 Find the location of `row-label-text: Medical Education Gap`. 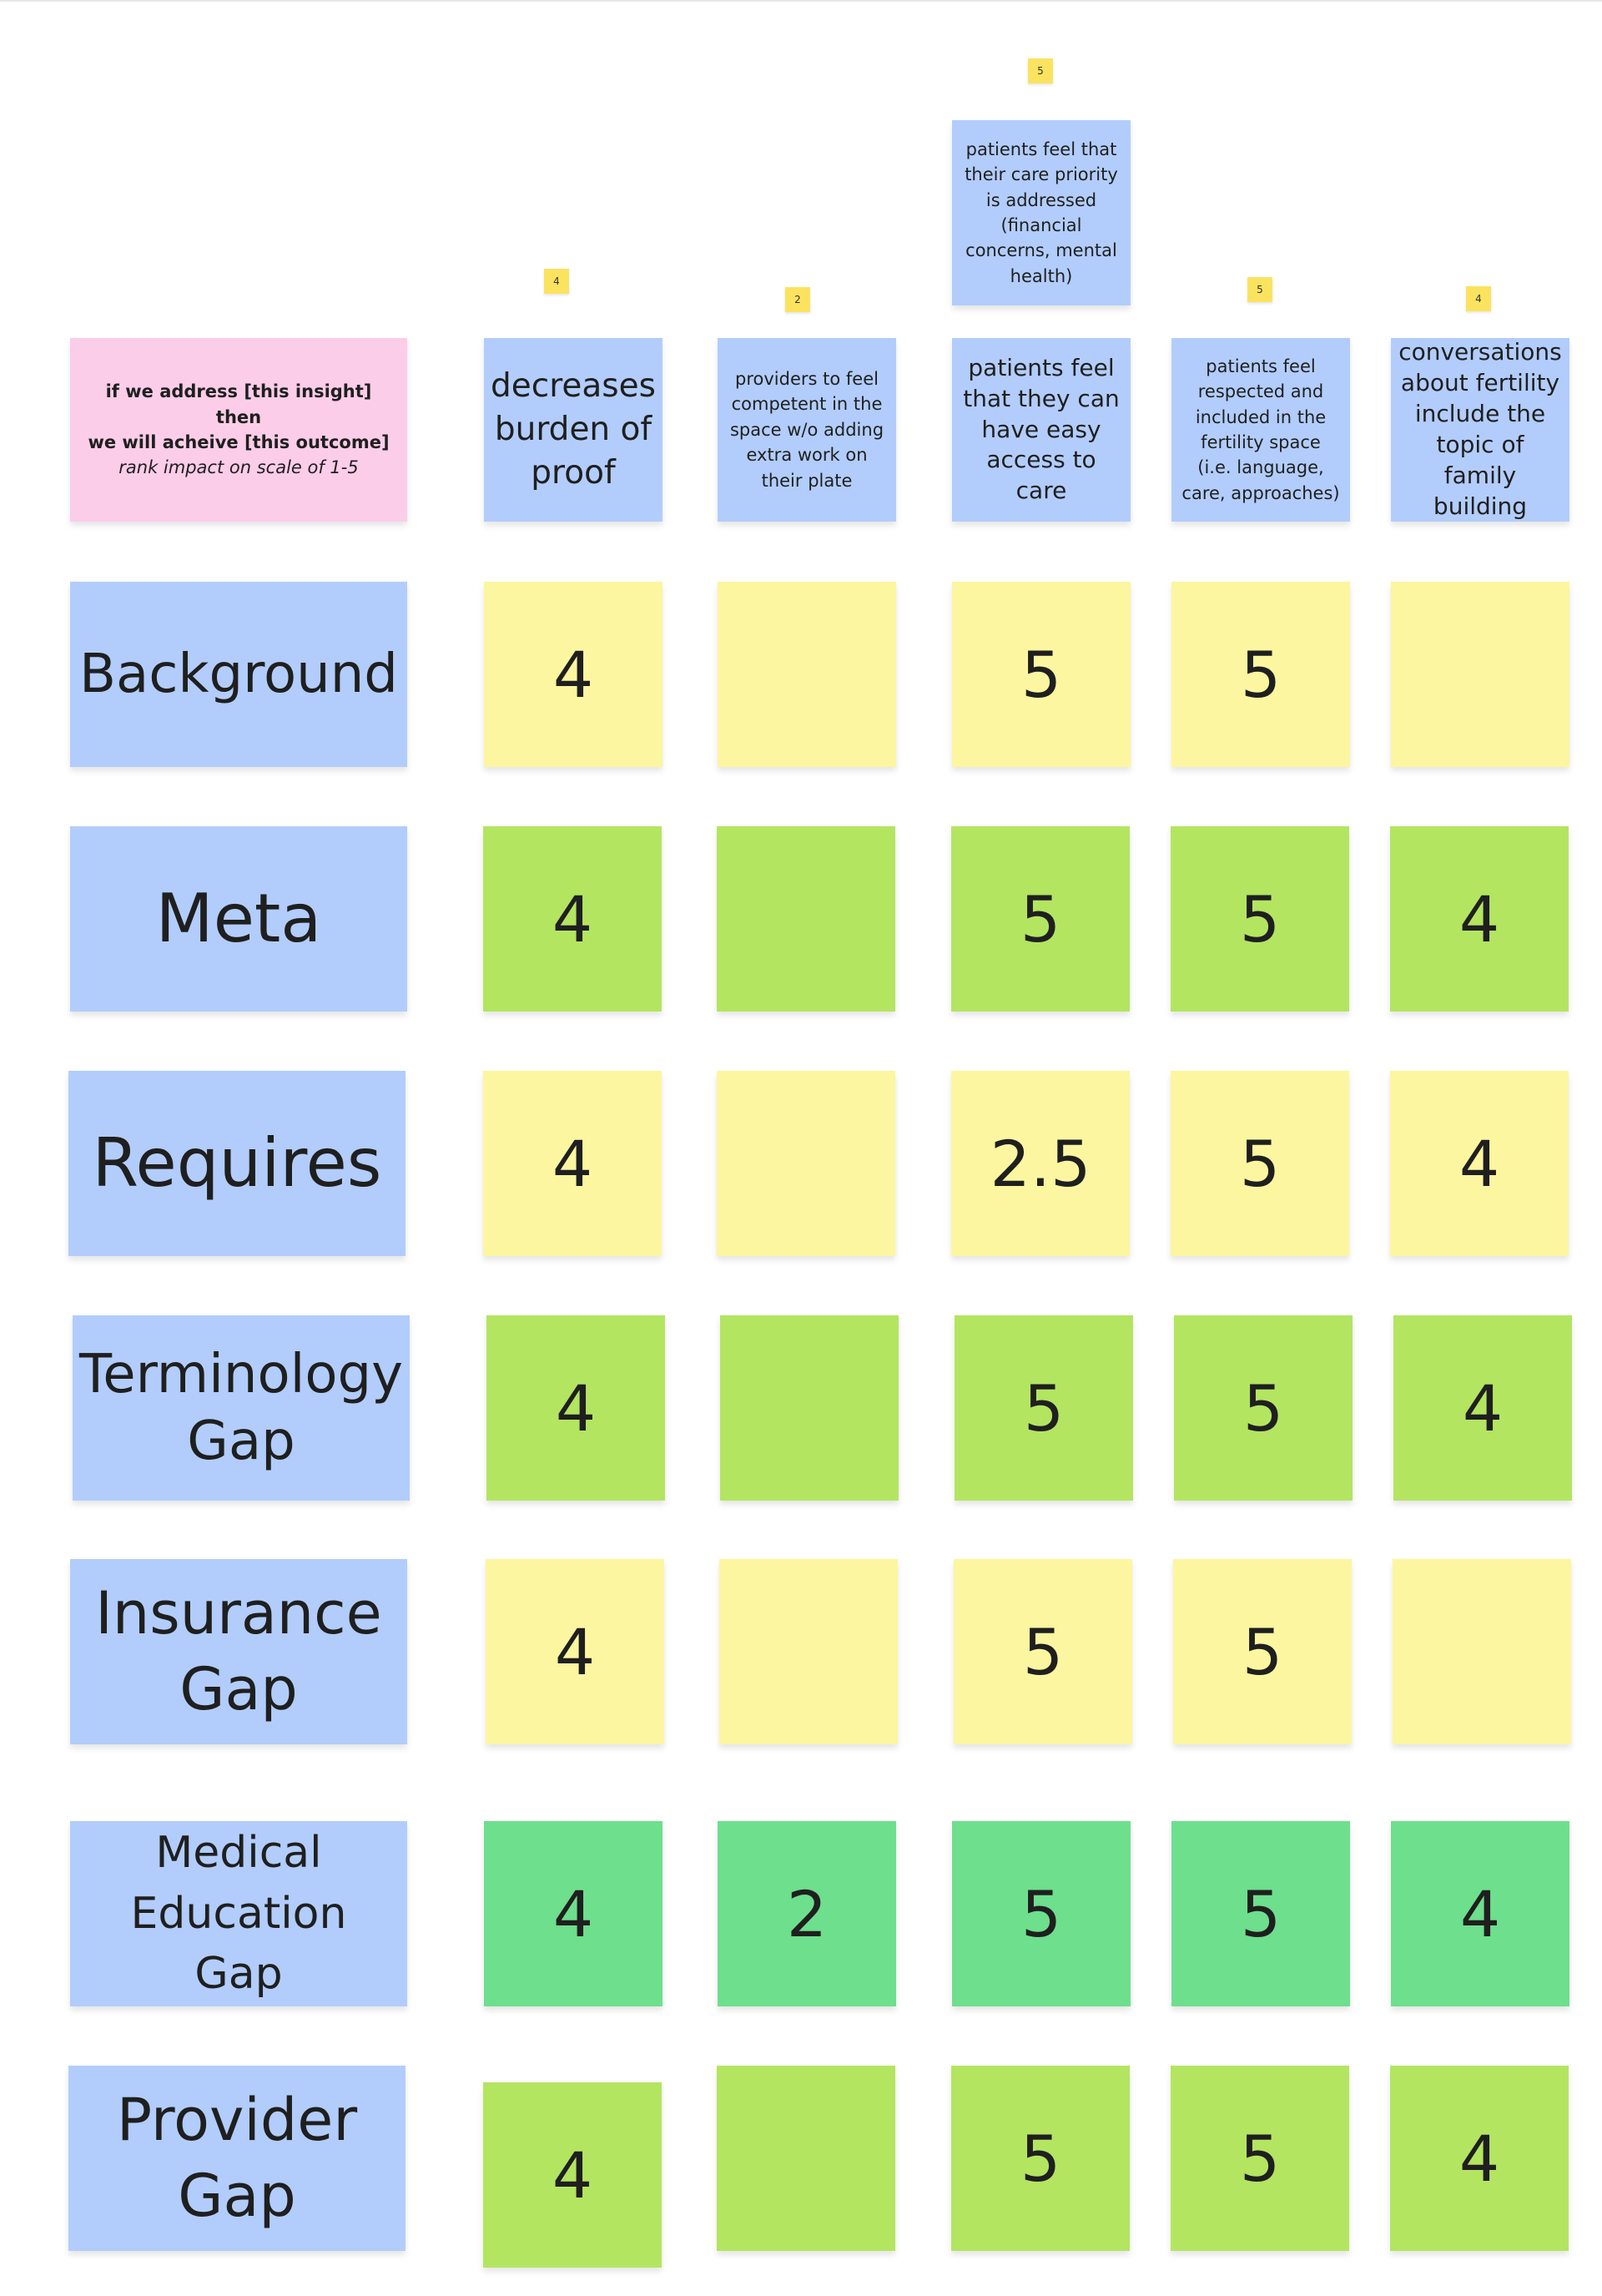

row-label-text: Medical Education Gap is located at coordinates (238, 1913).